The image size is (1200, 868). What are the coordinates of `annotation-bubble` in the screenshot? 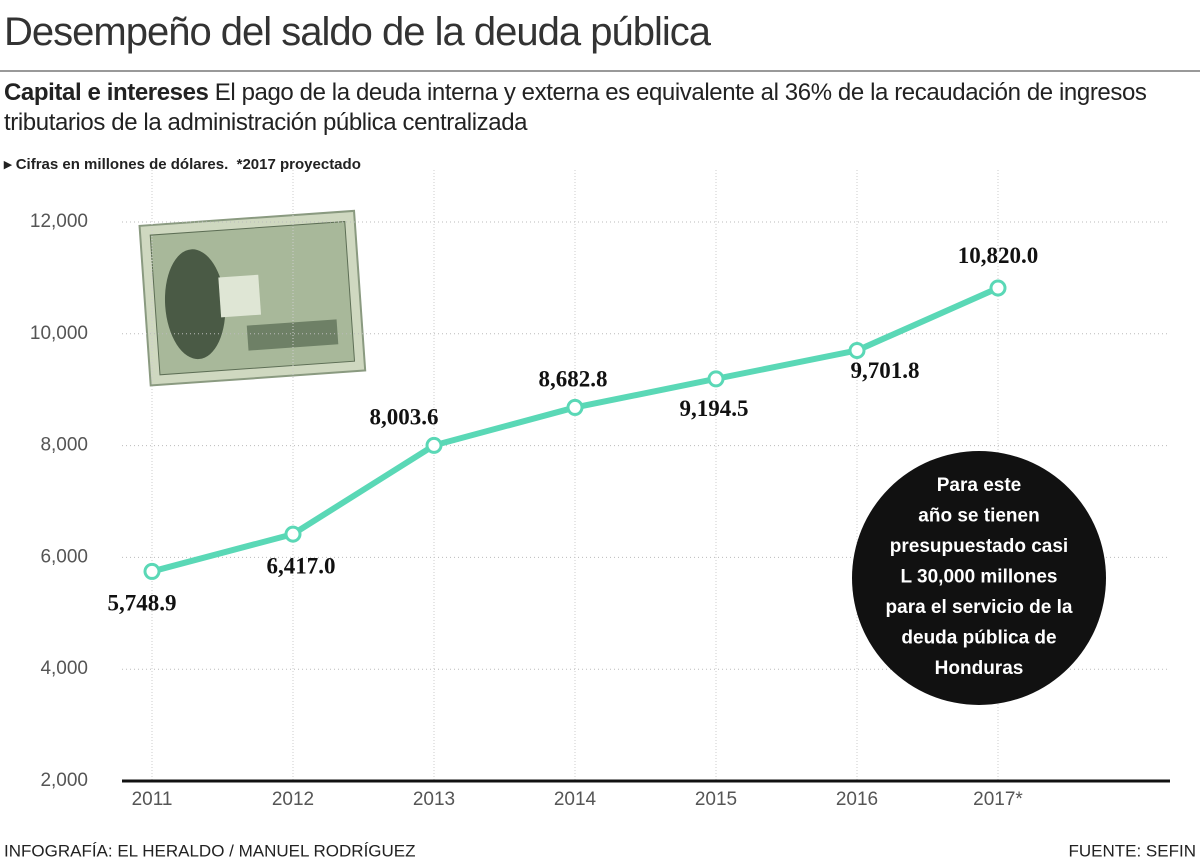 It's located at (979, 578).